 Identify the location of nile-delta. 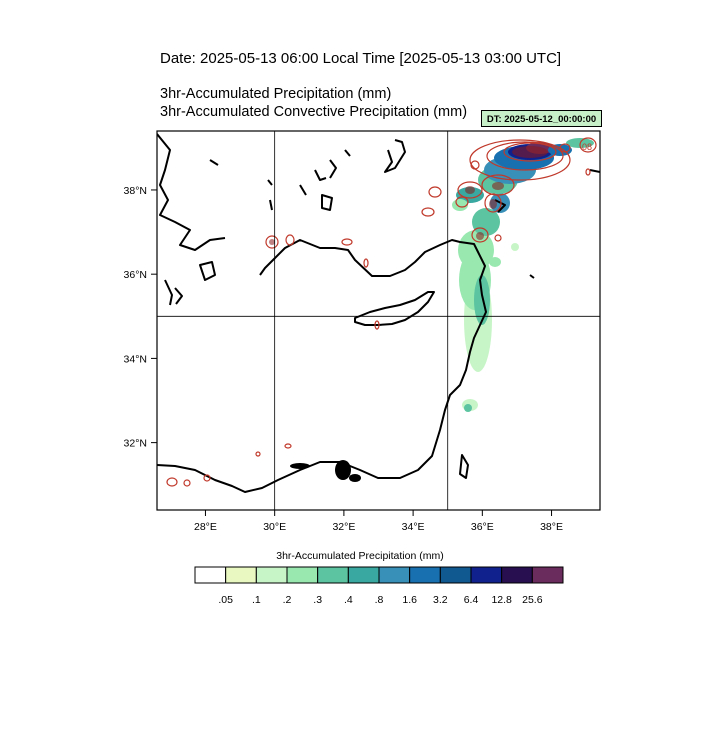
(325, 471).